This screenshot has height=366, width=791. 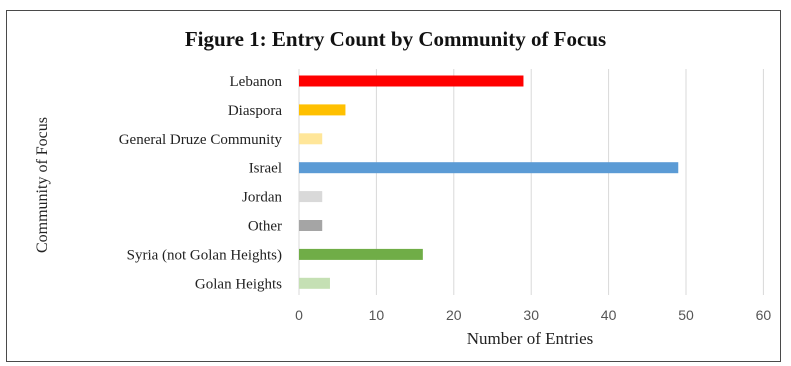 What do you see at coordinates (204, 255) in the screenshot?
I see `category-label: Syria (not Golan Heights)` at bounding box center [204, 255].